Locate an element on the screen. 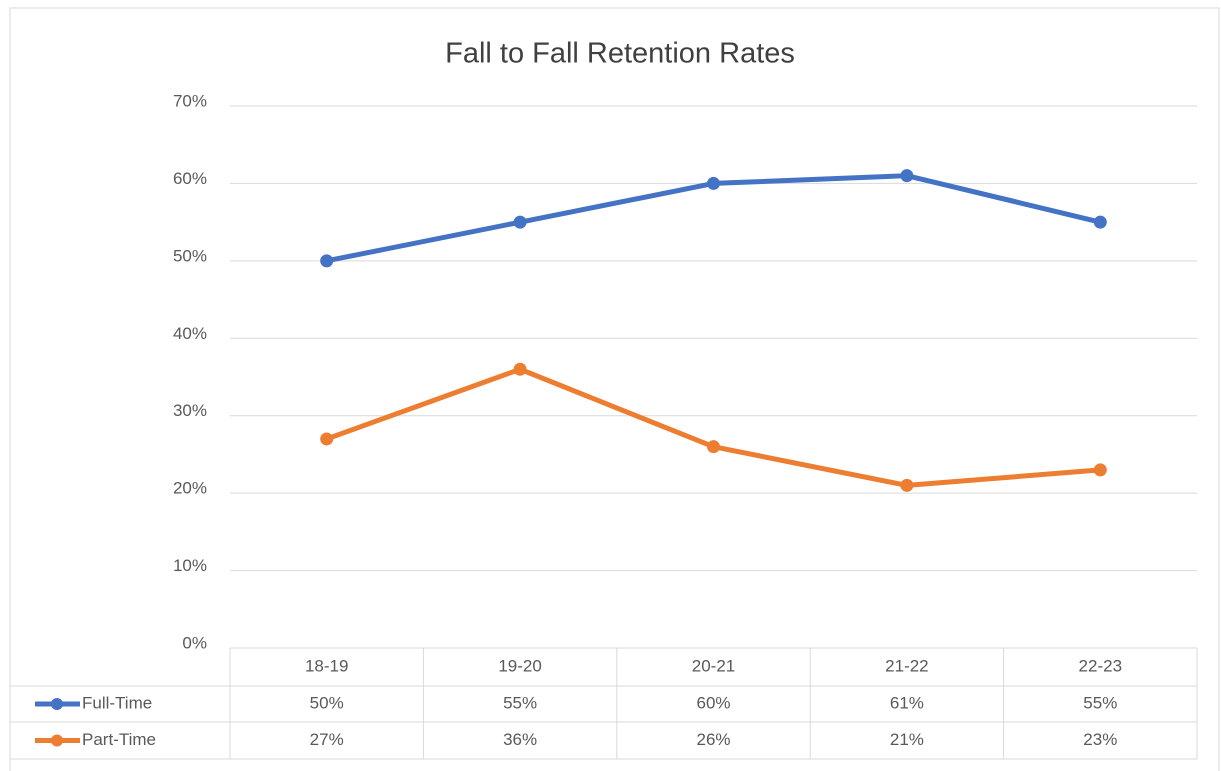 The width and height of the screenshot is (1221, 771). table-value: 26% is located at coordinates (713, 739).